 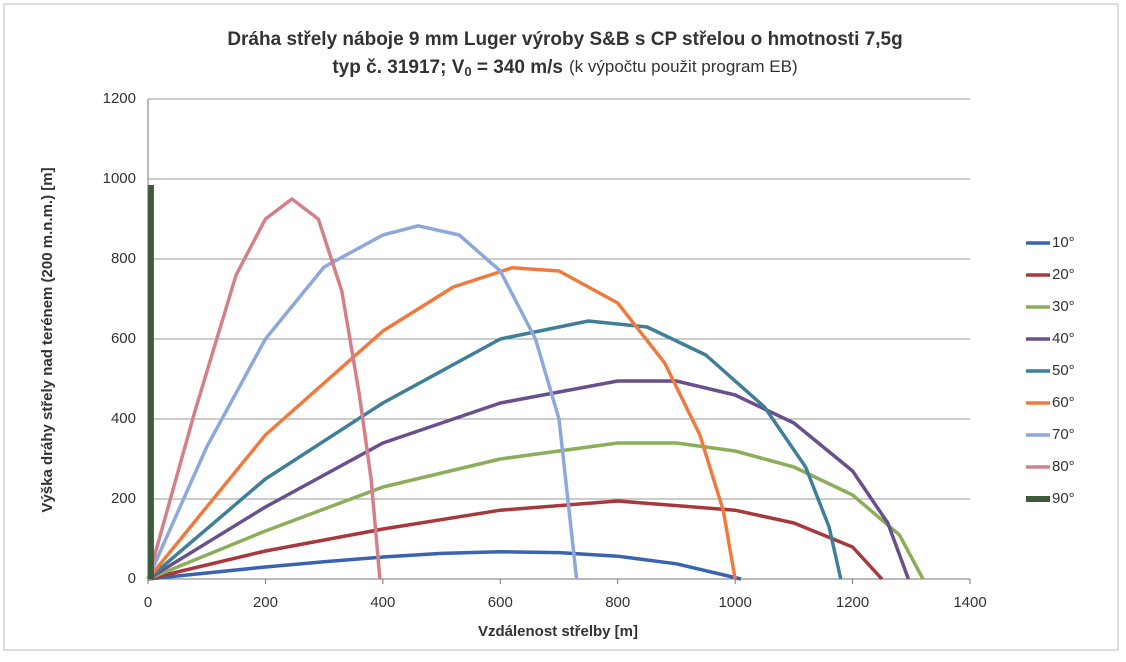 What do you see at coordinates (1063, 466) in the screenshot?
I see `legend-label: 80°` at bounding box center [1063, 466].